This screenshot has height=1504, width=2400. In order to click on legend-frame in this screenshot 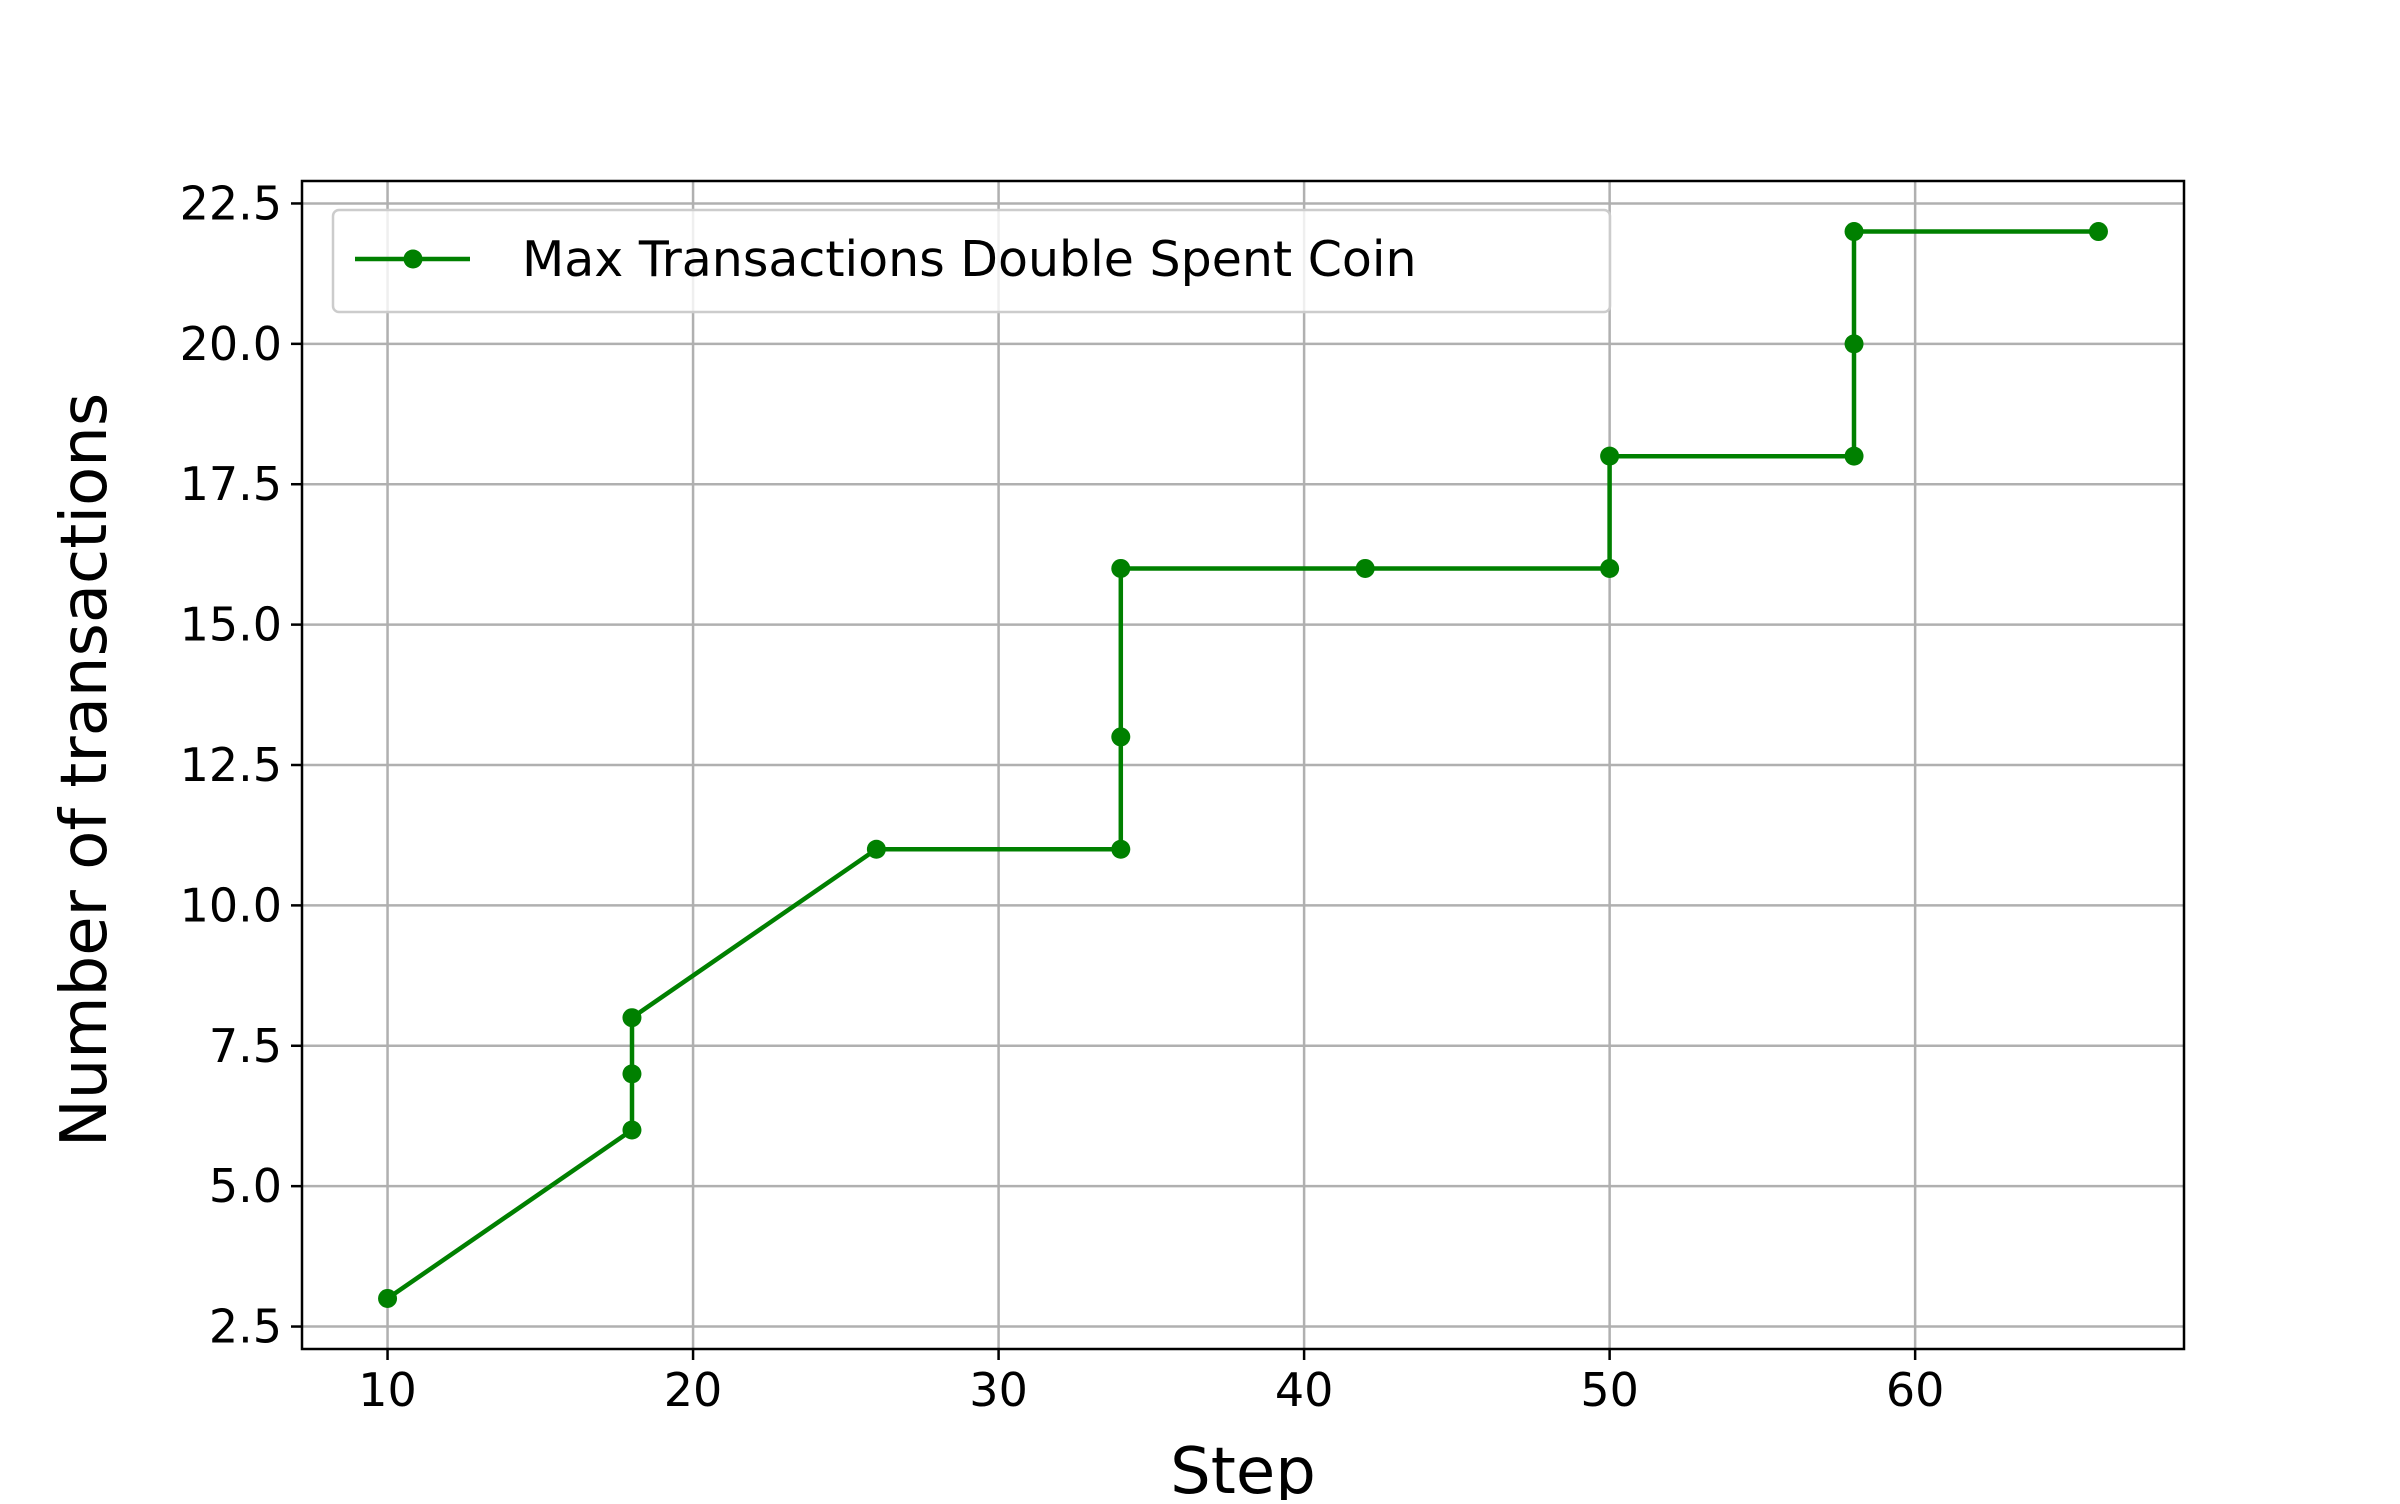, I will do `click(971, 261)`.